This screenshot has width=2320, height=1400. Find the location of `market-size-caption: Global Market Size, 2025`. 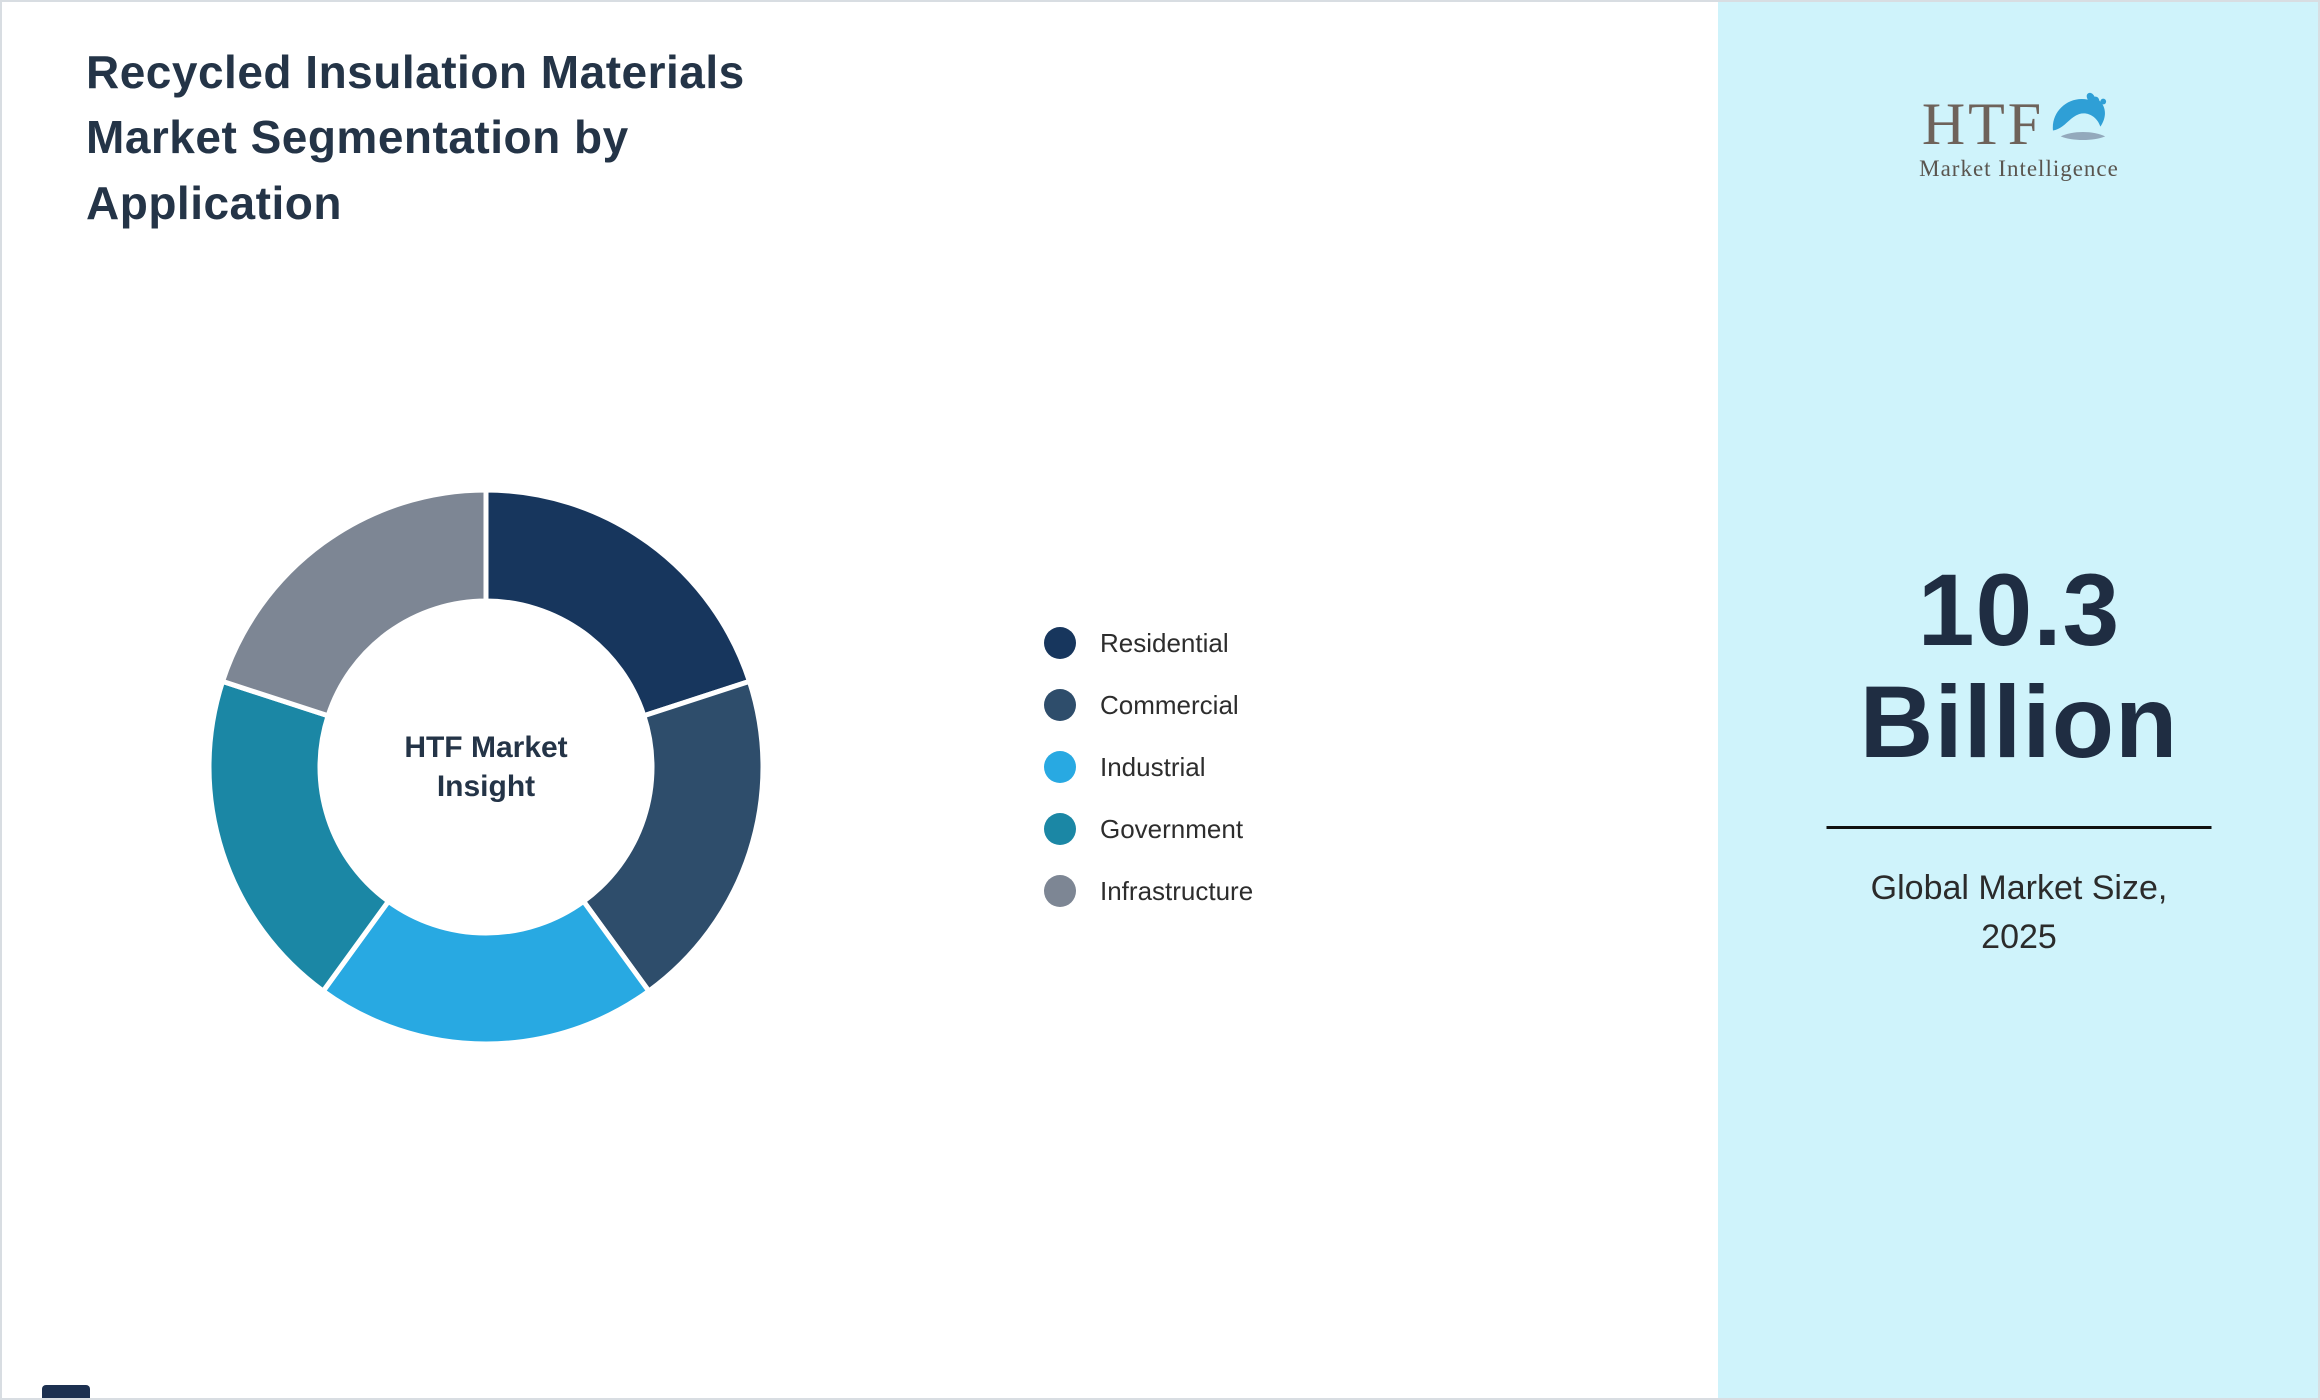

market-size-caption: Global Market Size, 2025 is located at coordinates (2018, 913).